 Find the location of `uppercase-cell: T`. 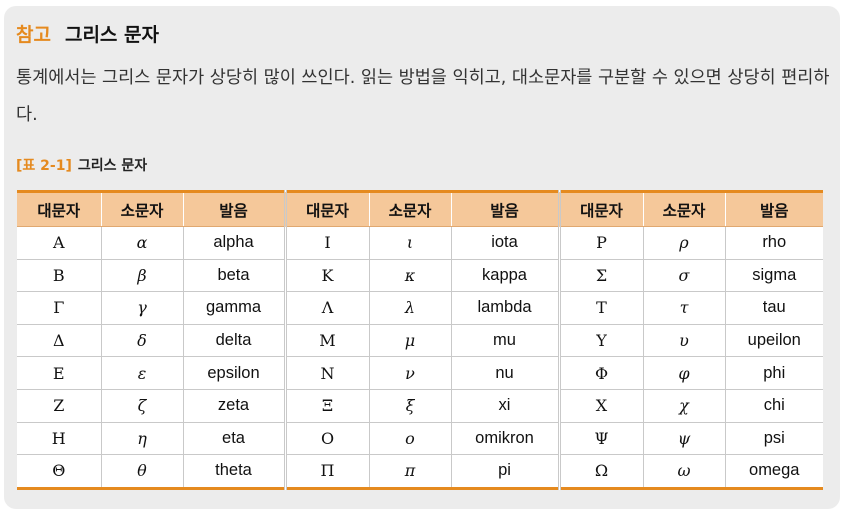

uppercase-cell: T is located at coordinates (600, 308).